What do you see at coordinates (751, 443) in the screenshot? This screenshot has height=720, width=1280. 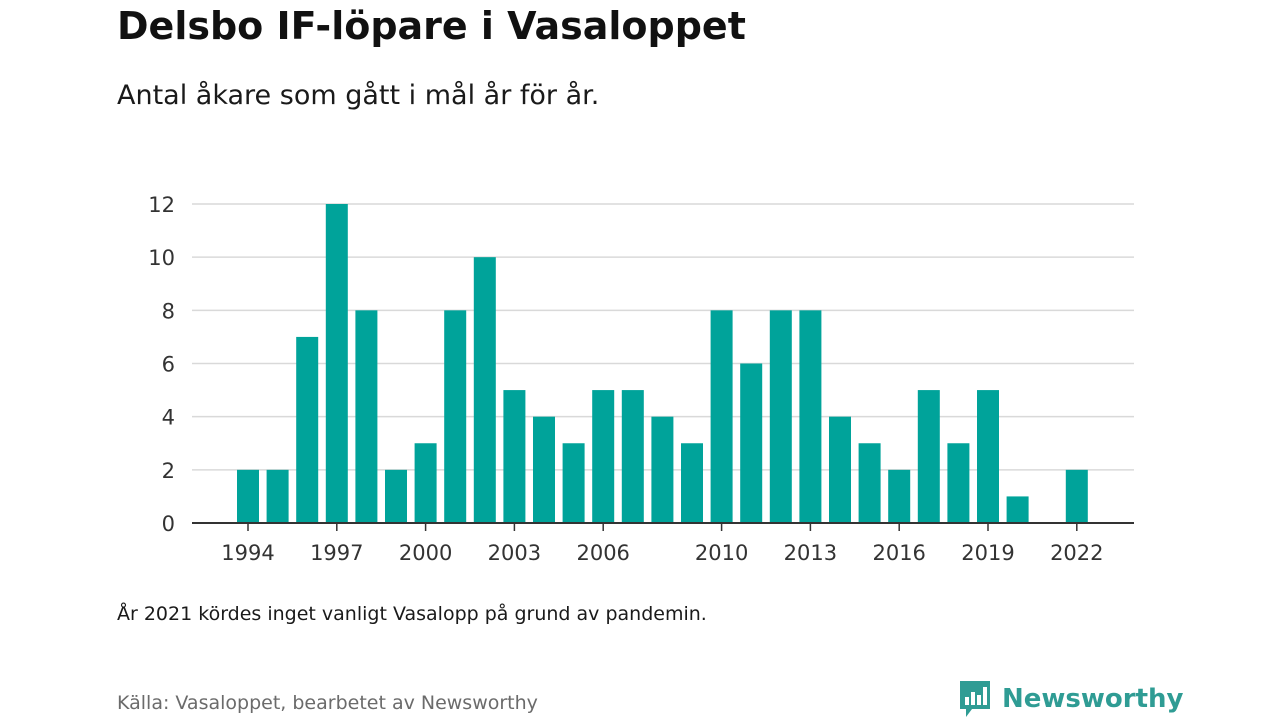 I see `bar-2011` at bounding box center [751, 443].